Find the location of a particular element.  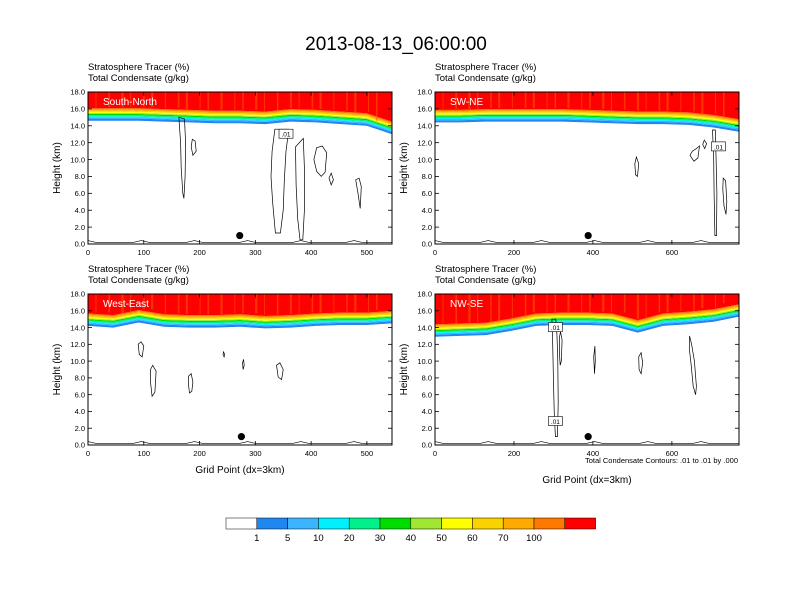

panel-name: South-North is located at coordinates (130, 102).